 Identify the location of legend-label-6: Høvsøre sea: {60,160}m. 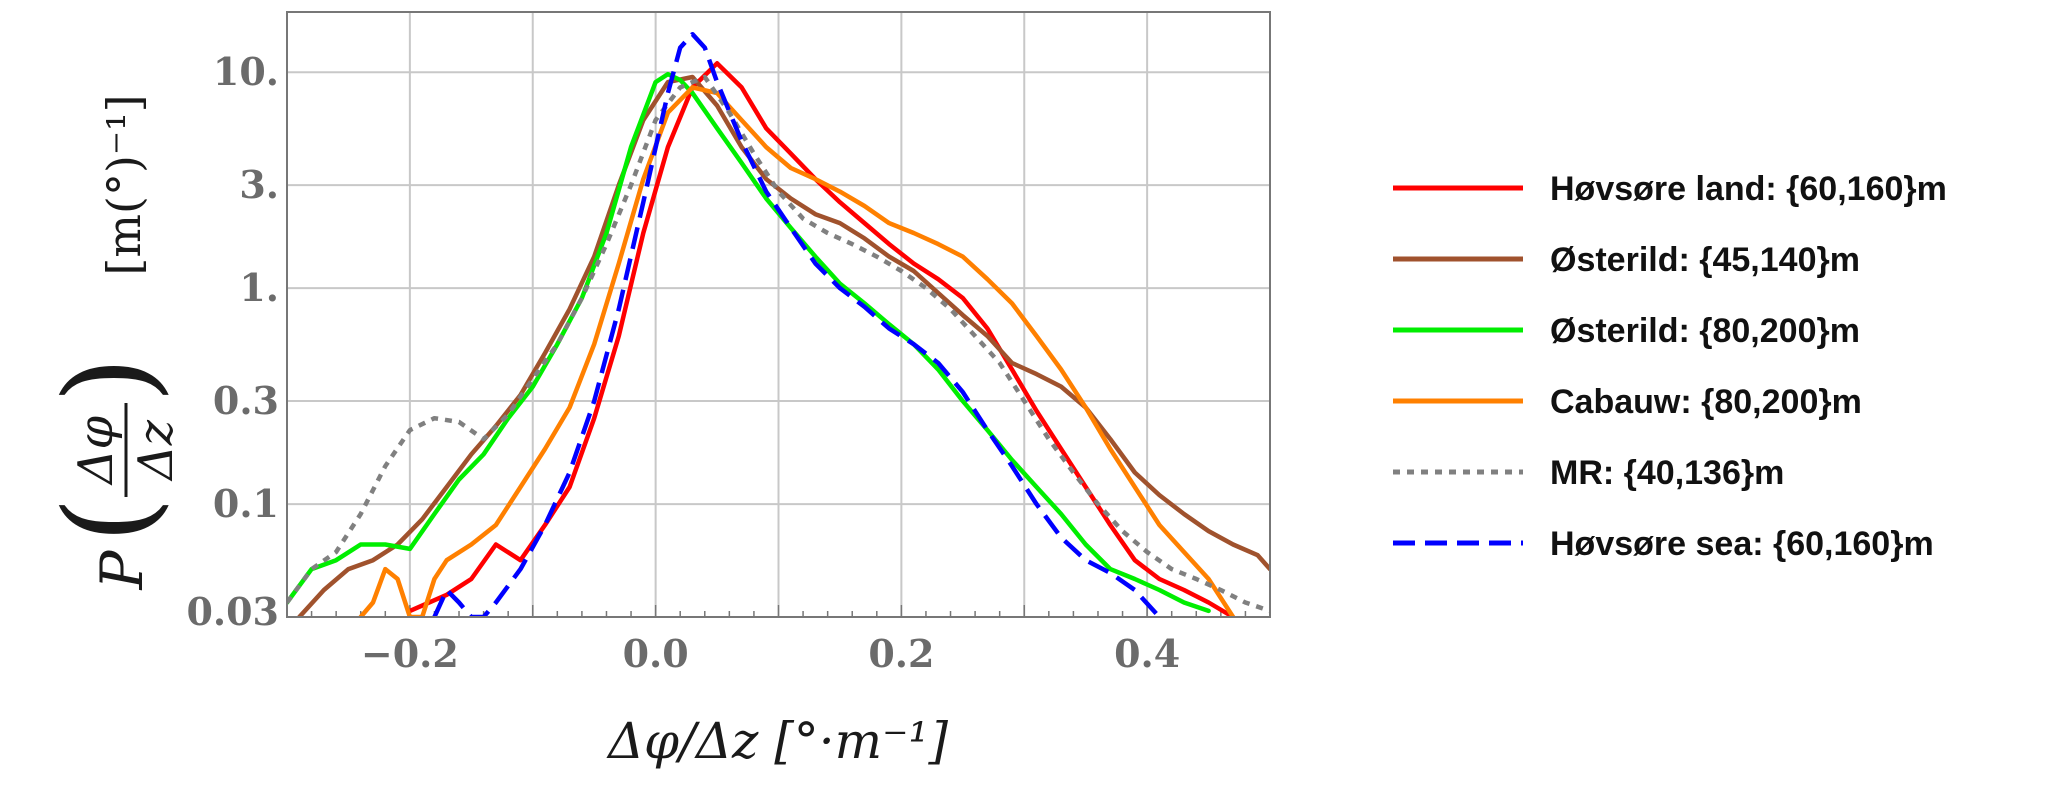
(1742, 544).